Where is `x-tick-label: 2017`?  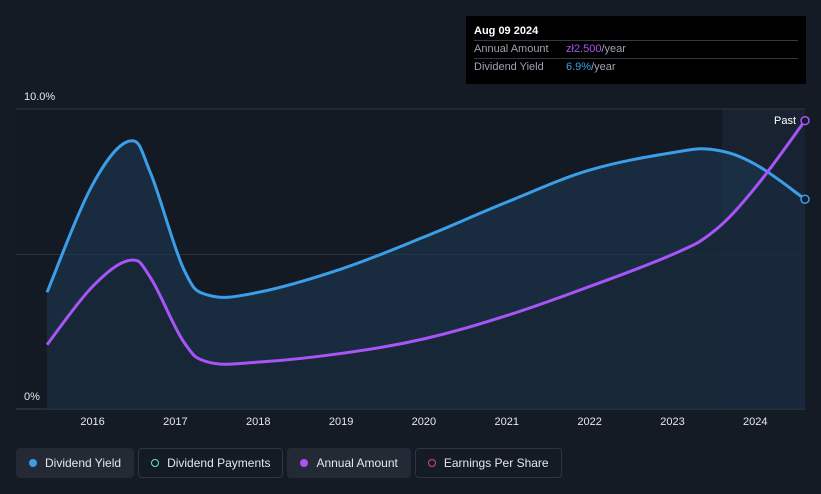
x-tick-label: 2017 is located at coordinates (175, 422).